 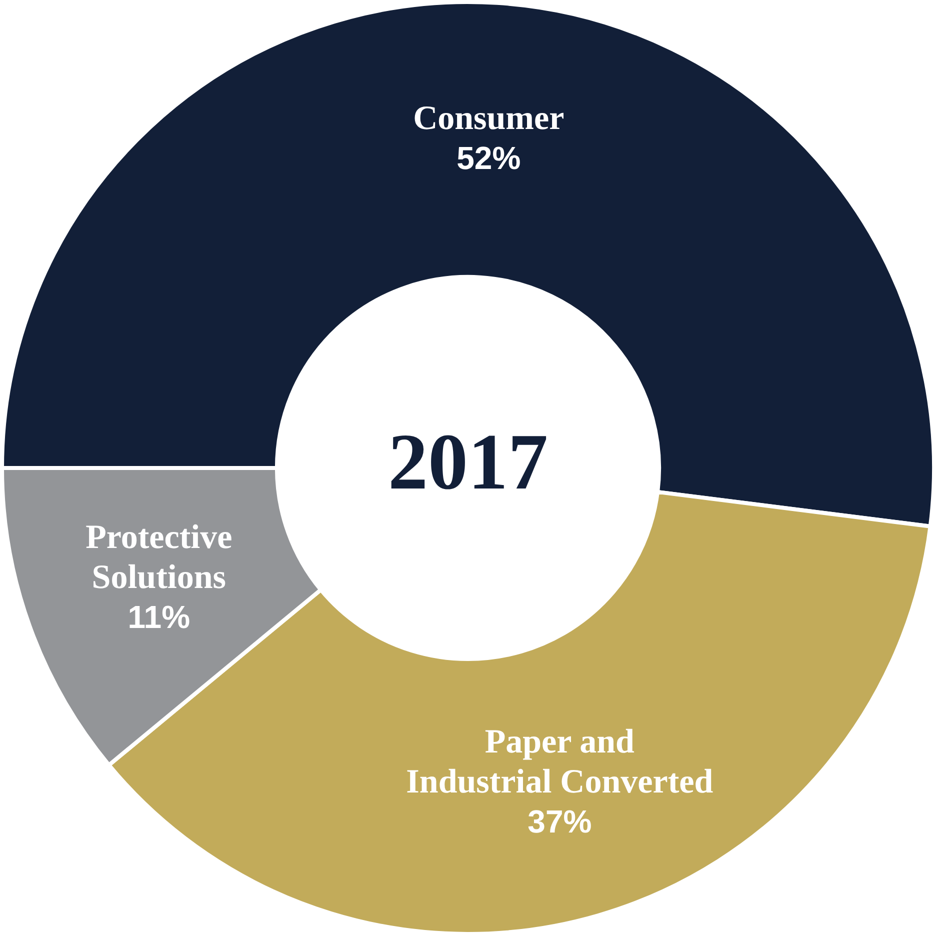 I want to click on slice-label: Protective Solutions, so click(x=159, y=557).